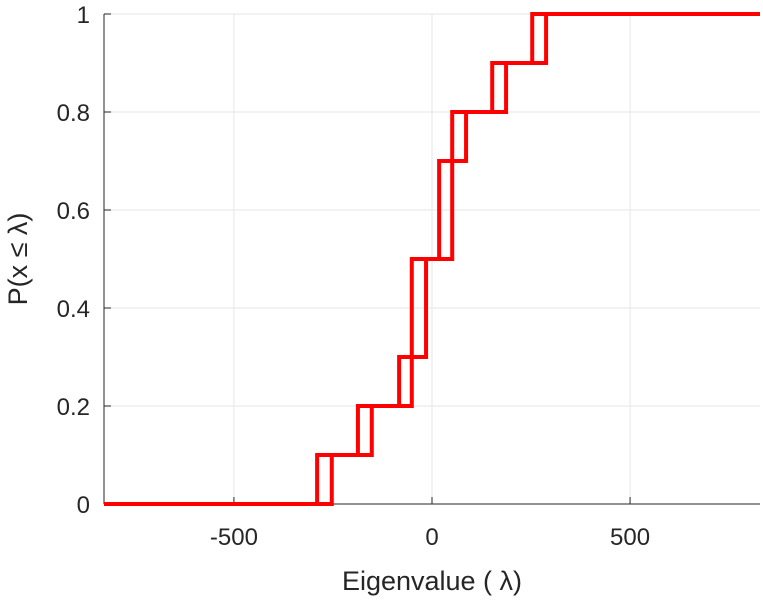  Describe the element at coordinates (73, 407) in the screenshot. I see `y-tick-label: 0.2` at that location.